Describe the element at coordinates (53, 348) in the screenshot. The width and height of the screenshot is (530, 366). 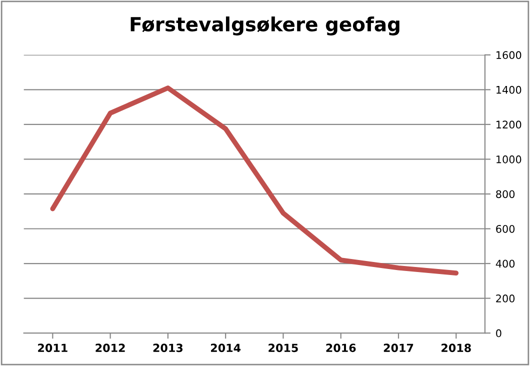
I see `x-tick-label: 2011` at that location.